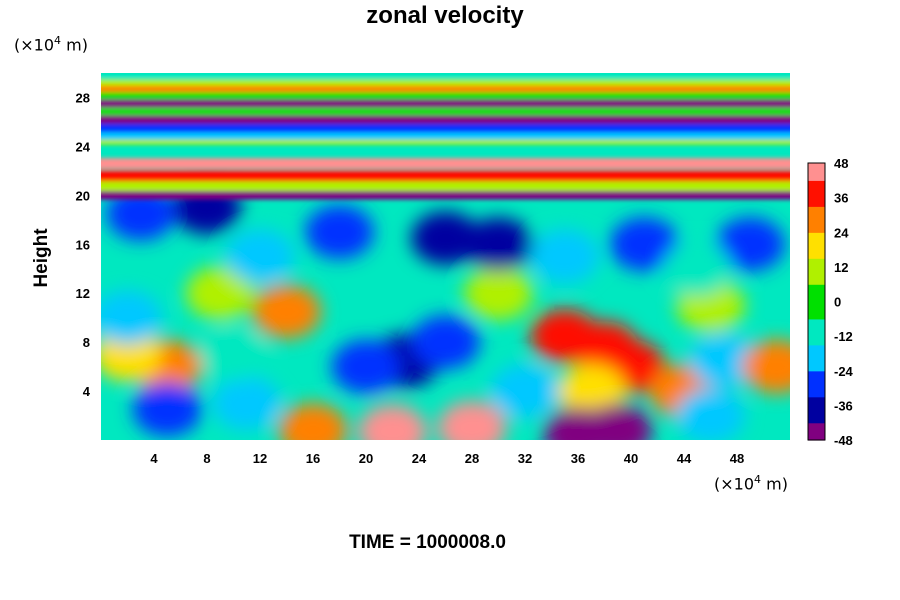 The width and height of the screenshot is (900, 600). What do you see at coordinates (843, 440) in the screenshot?
I see `colorbar-tick-label: -48` at bounding box center [843, 440].